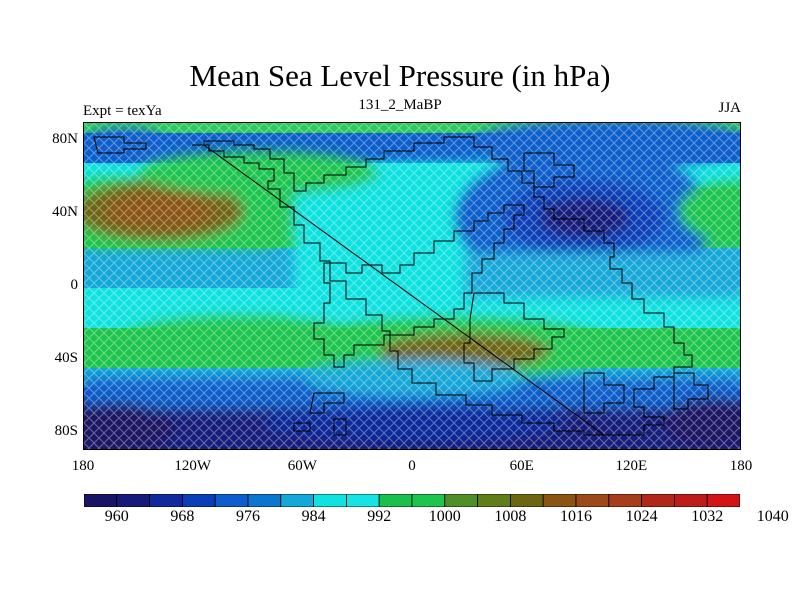  What do you see at coordinates (412, 466) in the screenshot?
I see `x-tick-label: 0` at bounding box center [412, 466].